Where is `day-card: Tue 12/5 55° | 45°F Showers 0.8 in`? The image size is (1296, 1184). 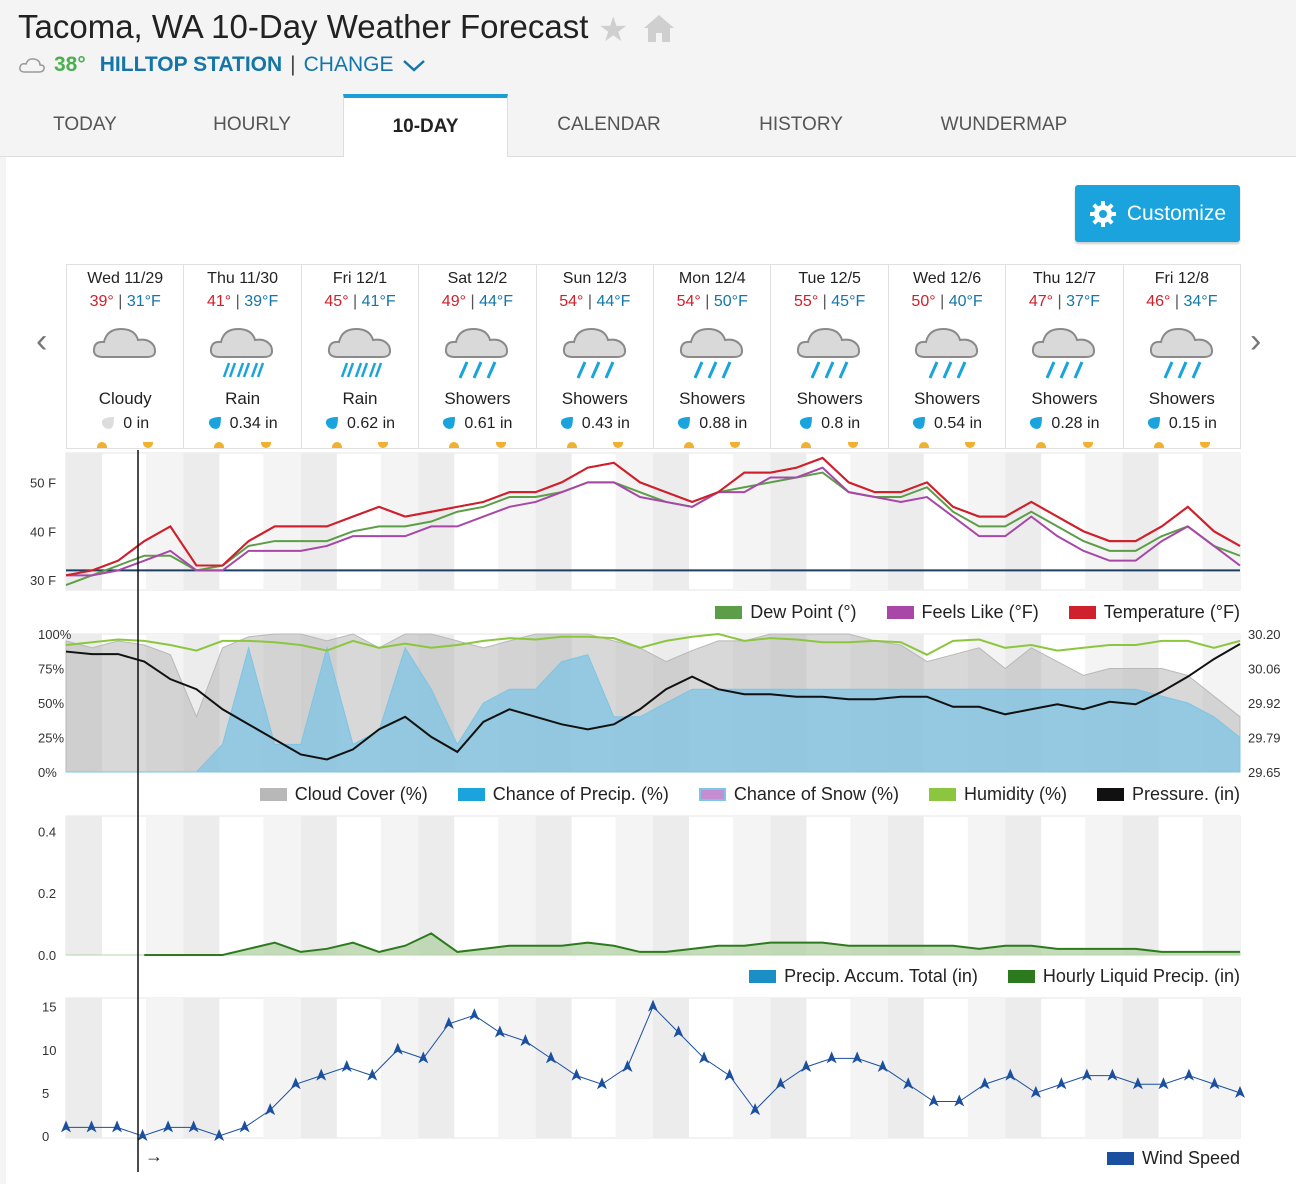 day-card: Tue 12/5 55° | 45°F Showers 0.8 in is located at coordinates (830, 356).